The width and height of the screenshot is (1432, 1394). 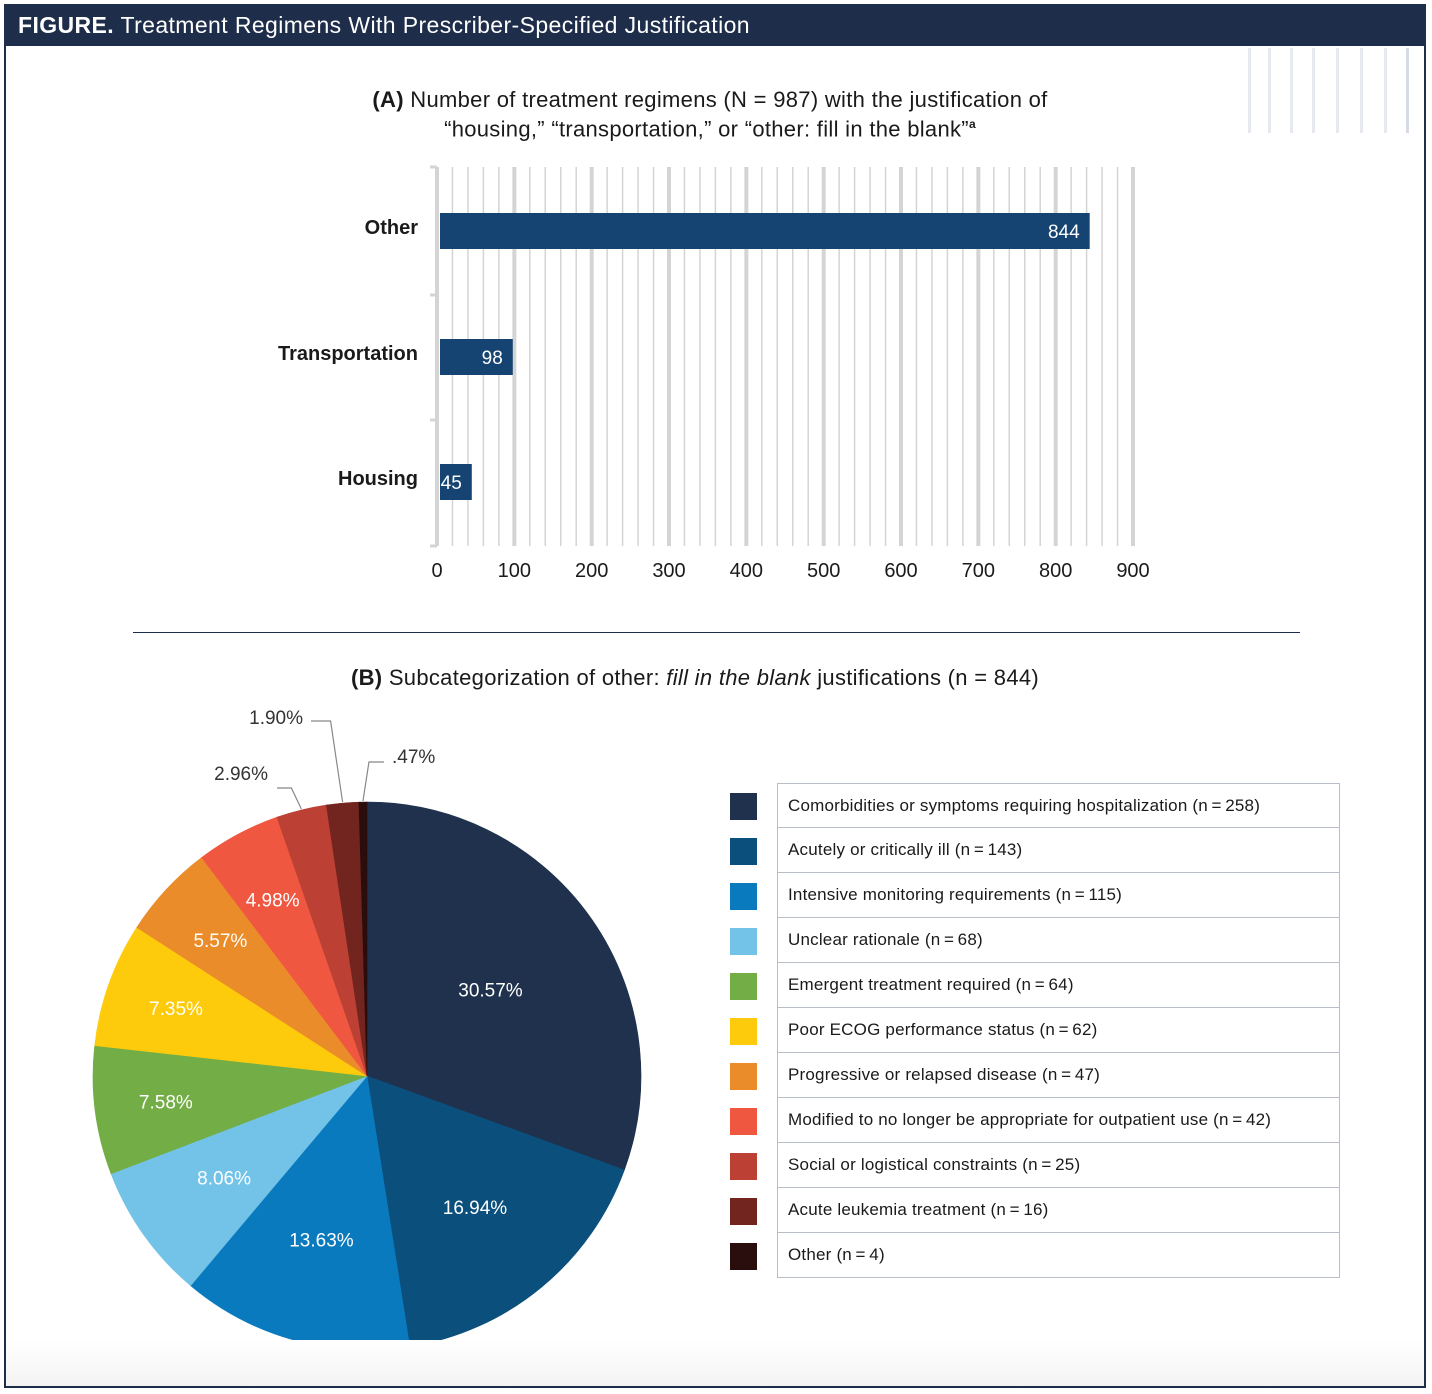 What do you see at coordinates (492, 358) in the screenshot?
I see `bar-value-label: 98` at bounding box center [492, 358].